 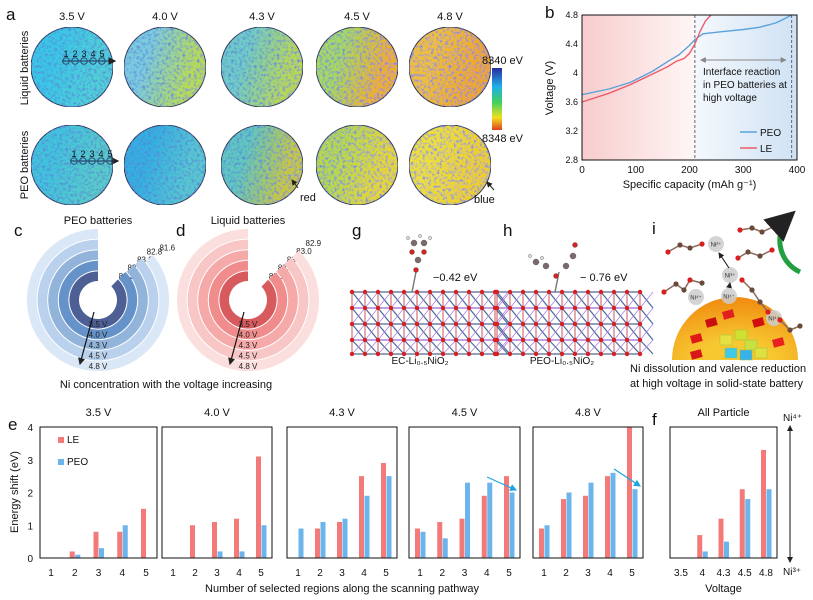 What do you see at coordinates (82, 154) in the screenshot?
I see `scan-region-number: 2` at bounding box center [82, 154].